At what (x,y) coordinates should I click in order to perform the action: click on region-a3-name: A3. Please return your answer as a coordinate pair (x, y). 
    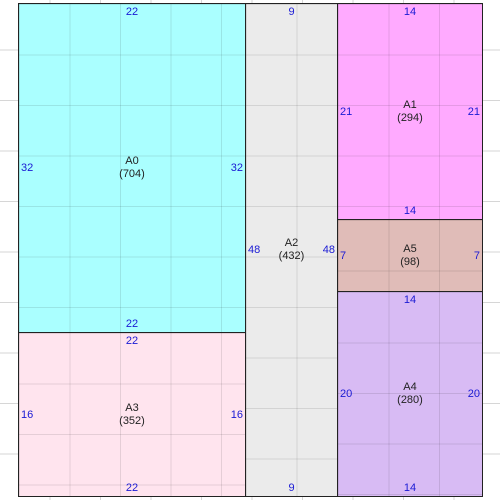
    Looking at the image, I should click on (132, 407).